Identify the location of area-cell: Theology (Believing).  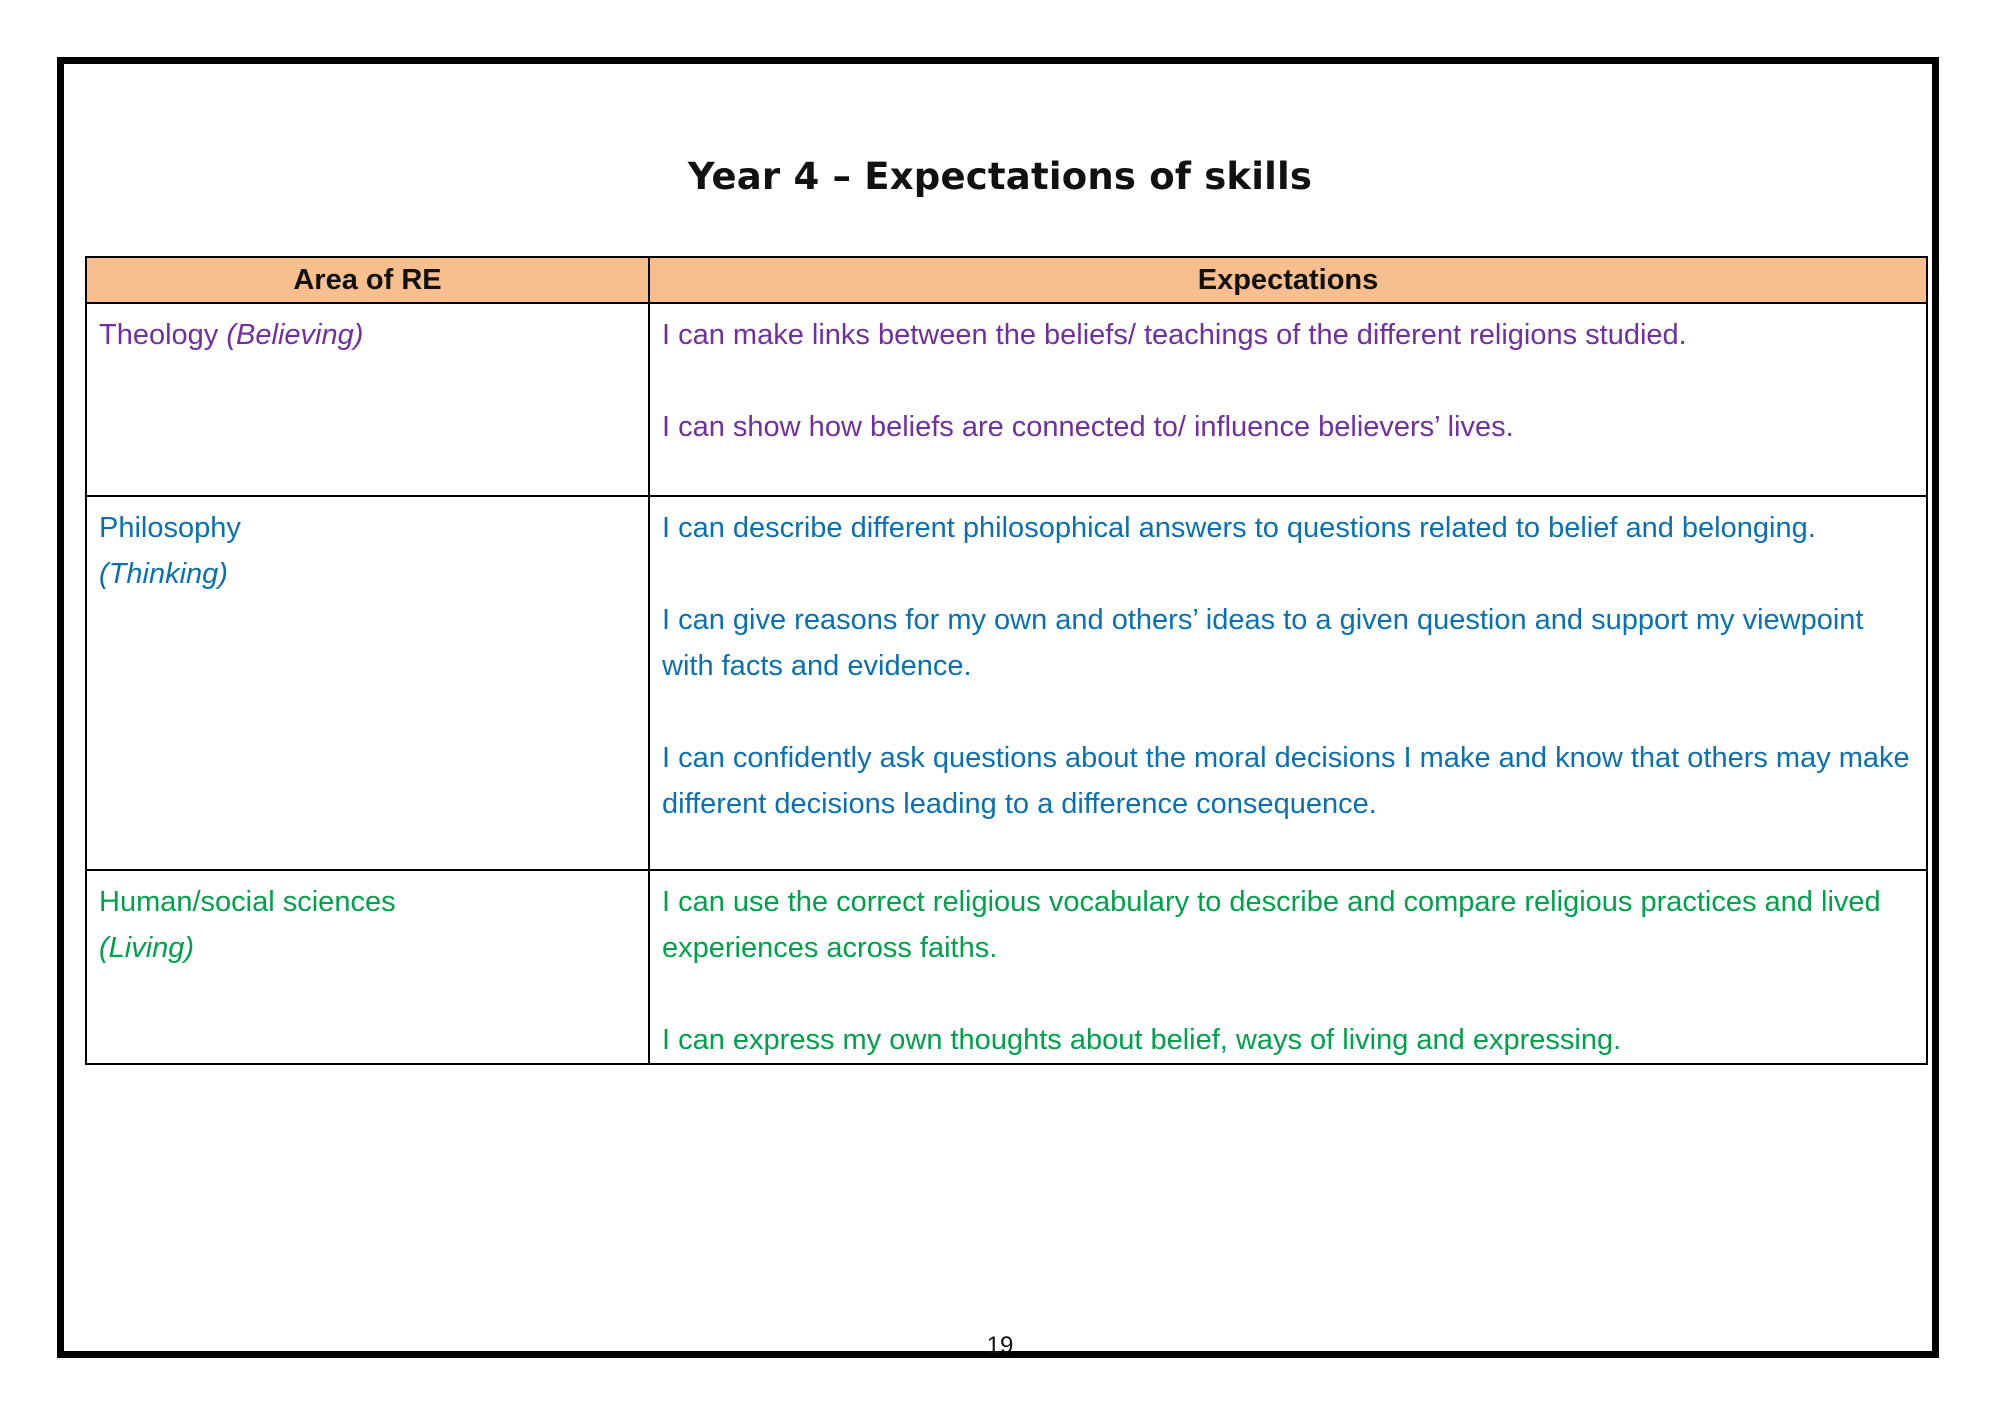
(367, 399).